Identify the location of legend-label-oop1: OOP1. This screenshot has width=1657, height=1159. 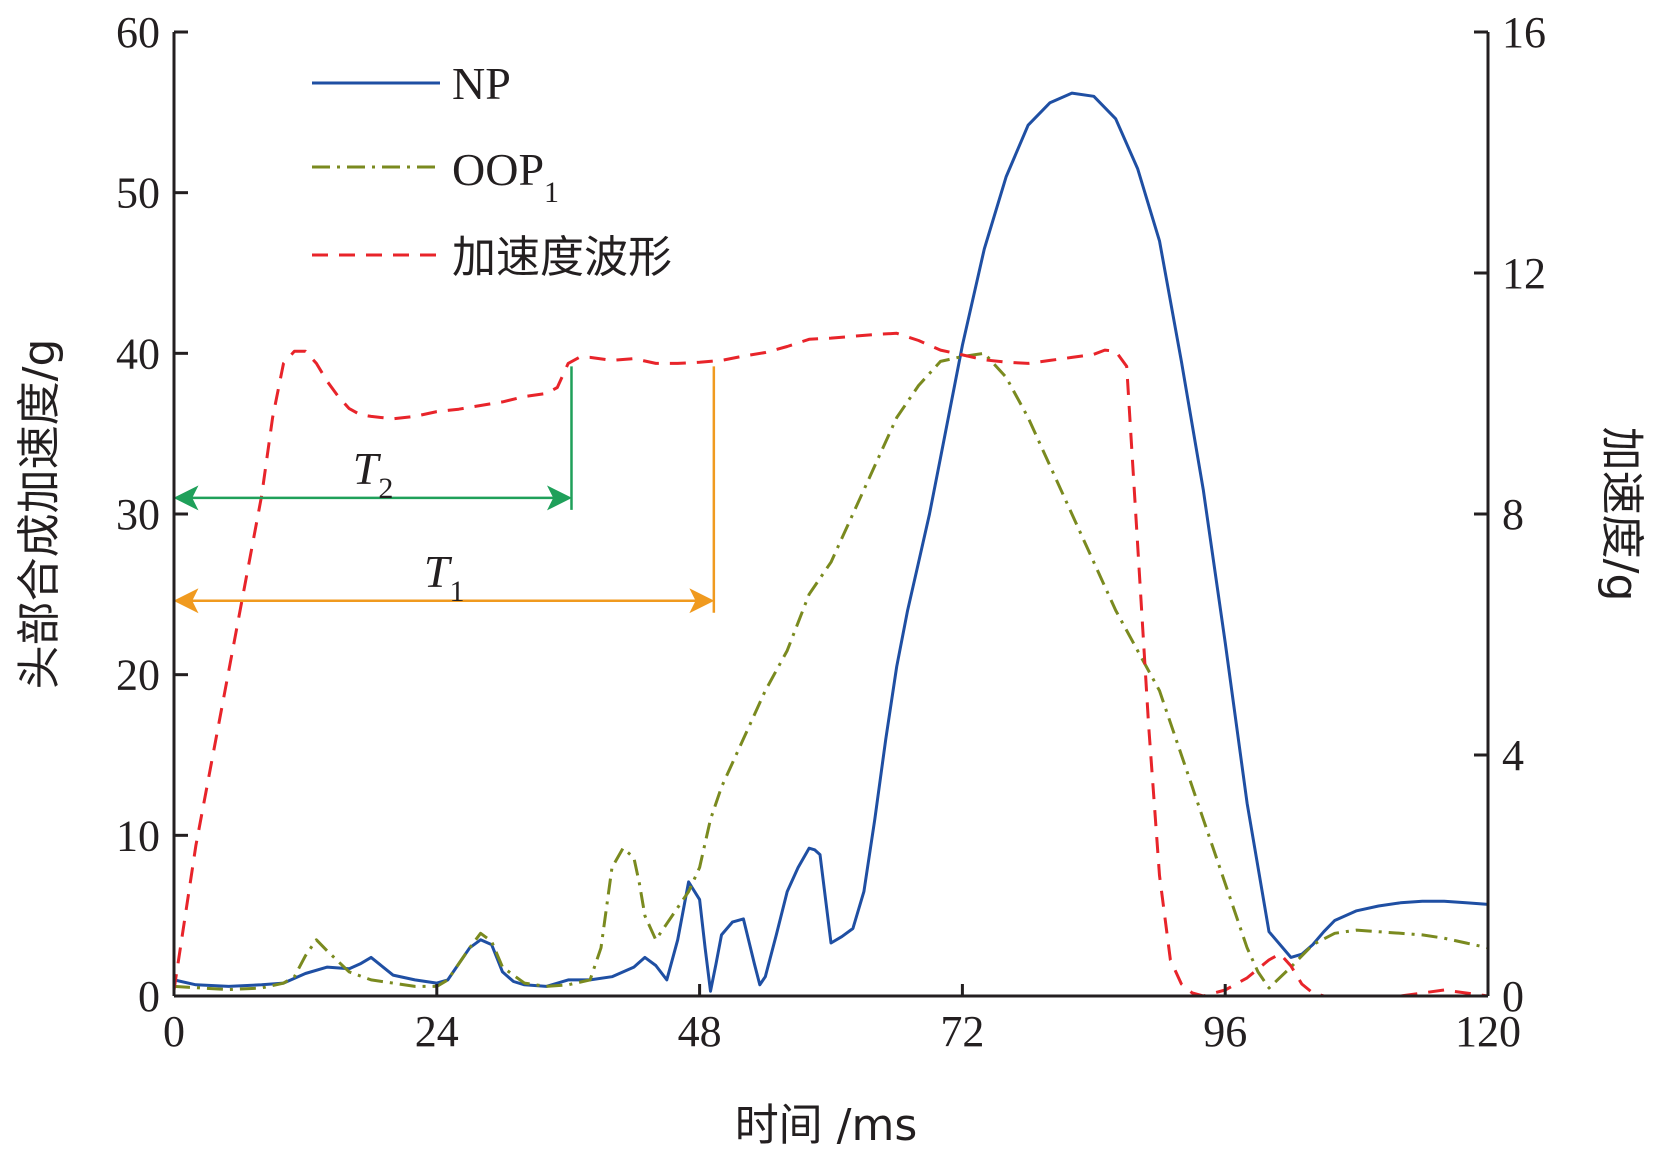
(505, 176).